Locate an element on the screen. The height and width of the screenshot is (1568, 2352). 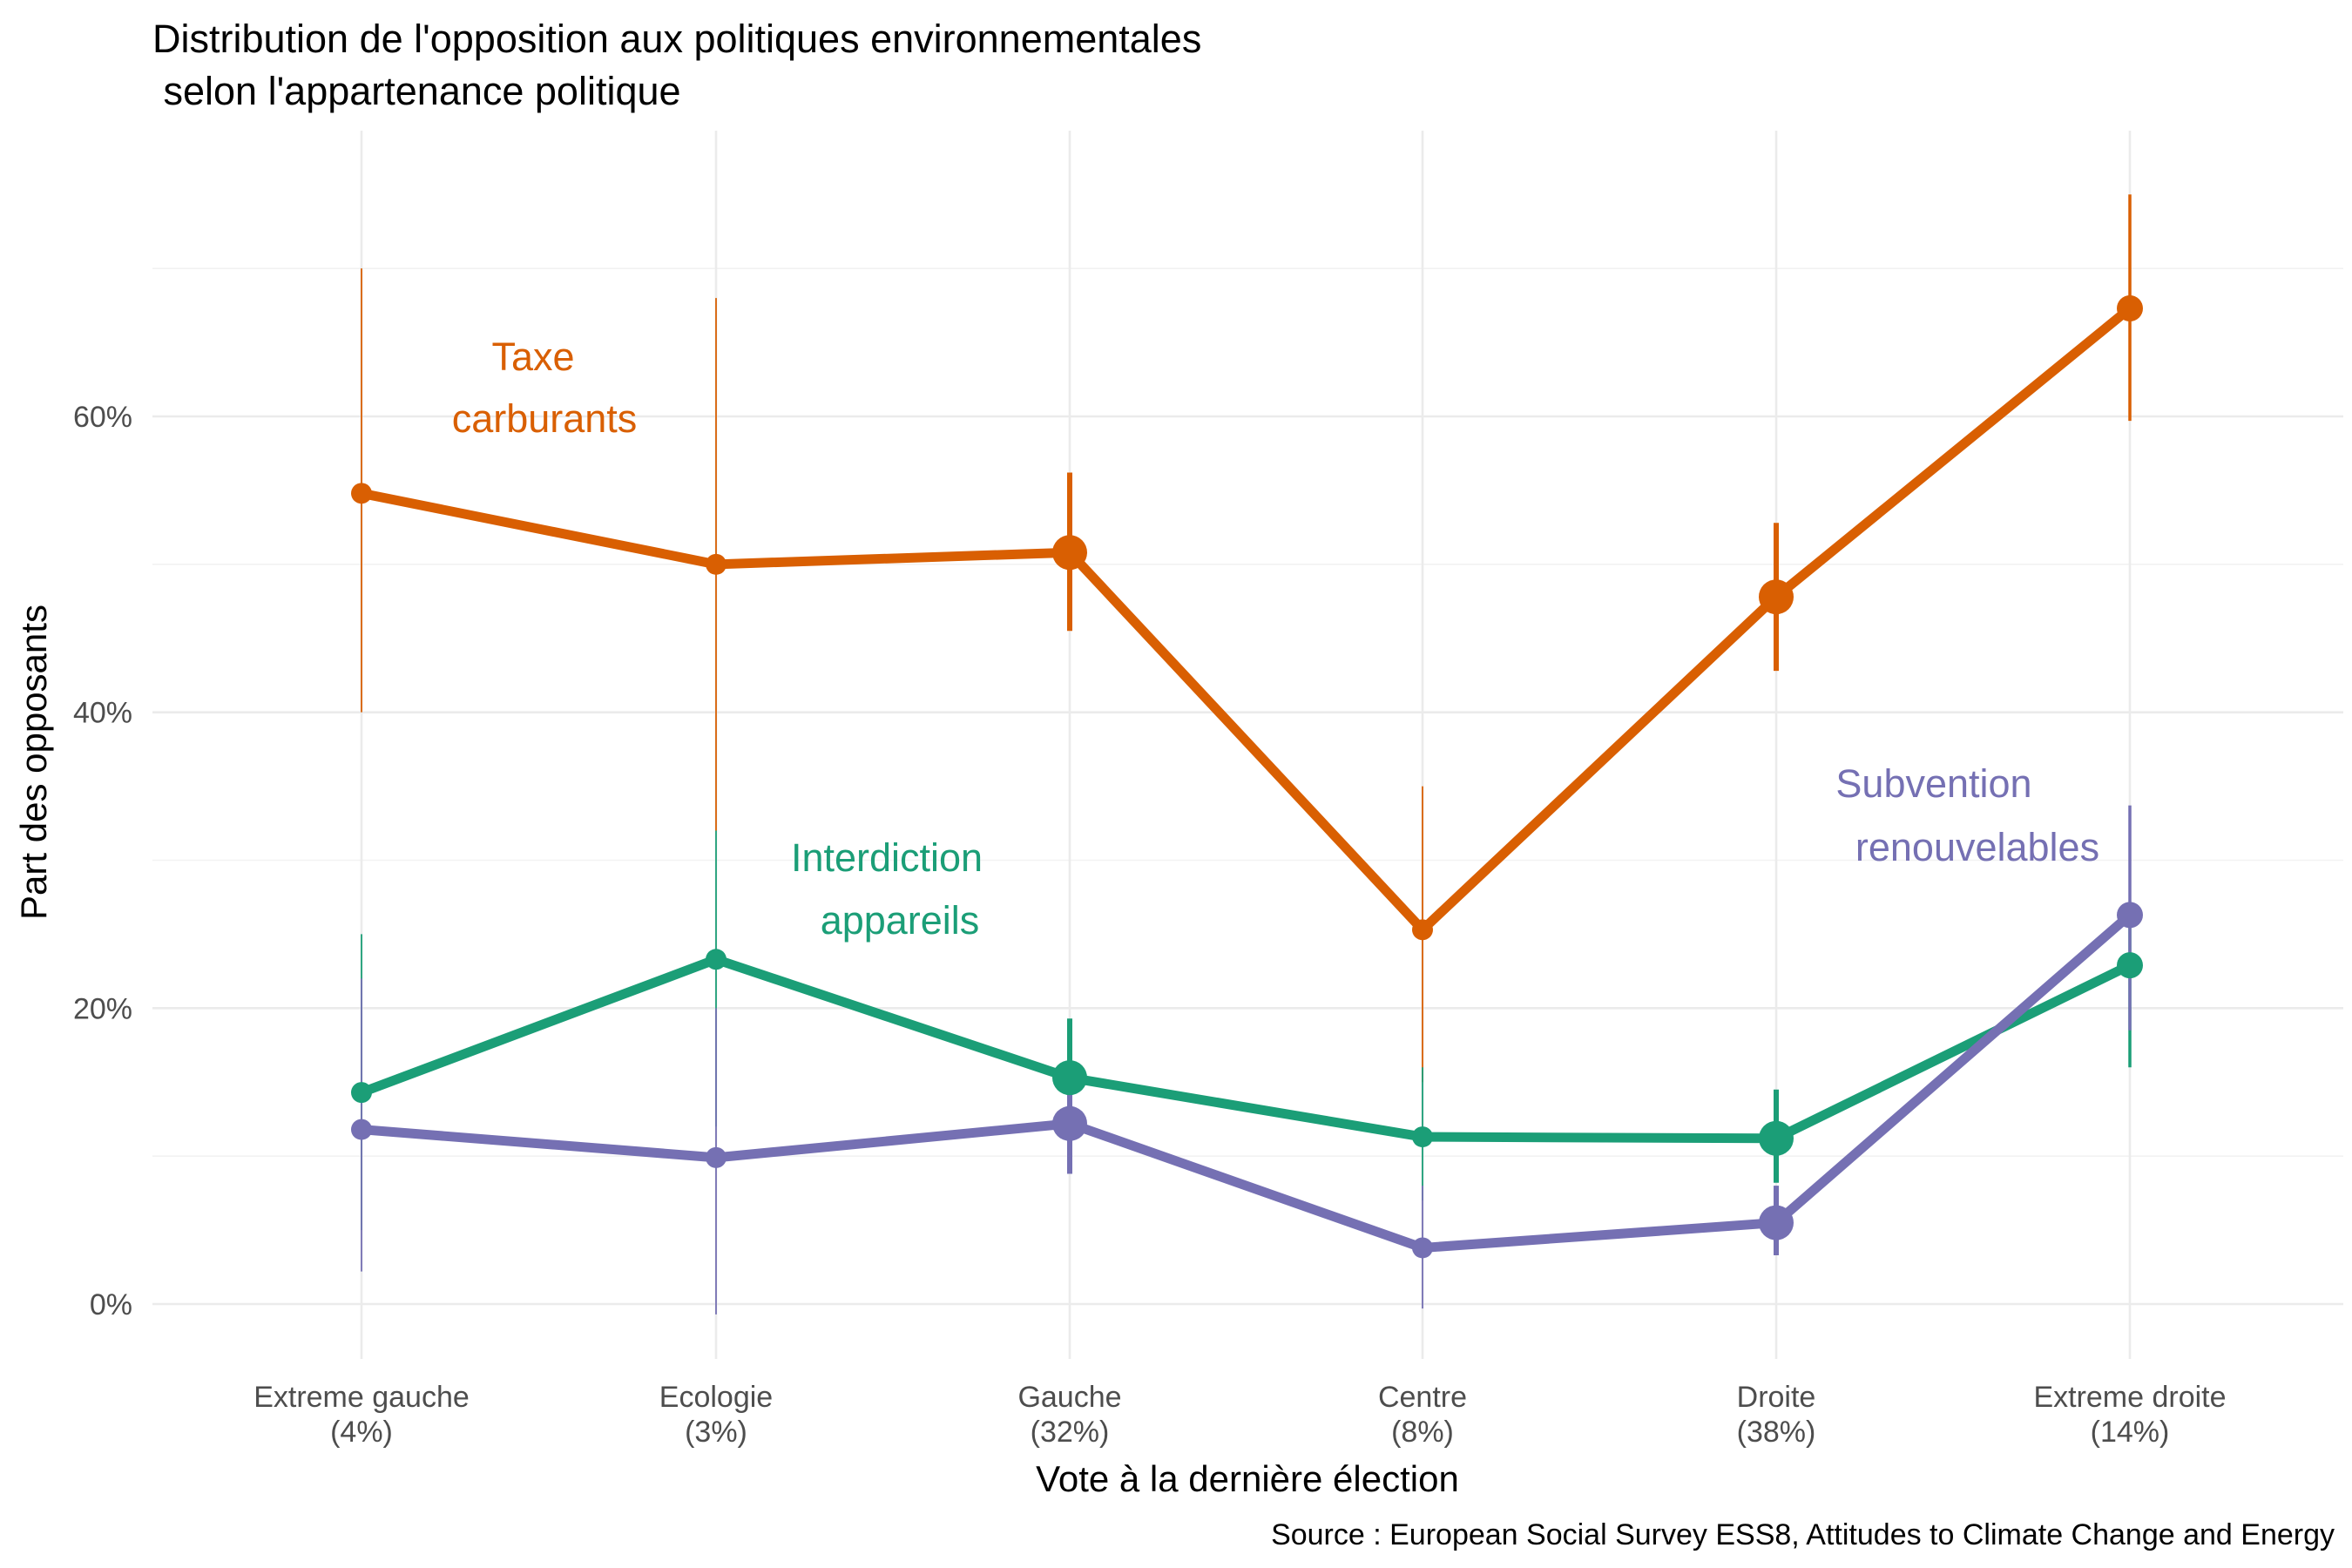
y-tick-label: 20% is located at coordinates (102, 1008).